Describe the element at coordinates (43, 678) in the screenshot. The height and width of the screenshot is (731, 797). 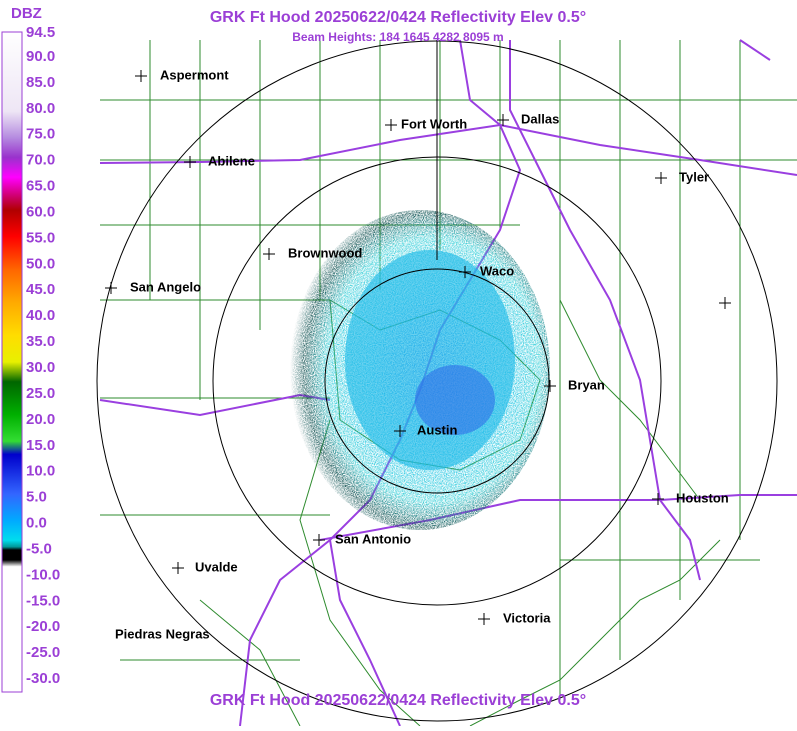
I see `legend-label: -30.0` at that location.